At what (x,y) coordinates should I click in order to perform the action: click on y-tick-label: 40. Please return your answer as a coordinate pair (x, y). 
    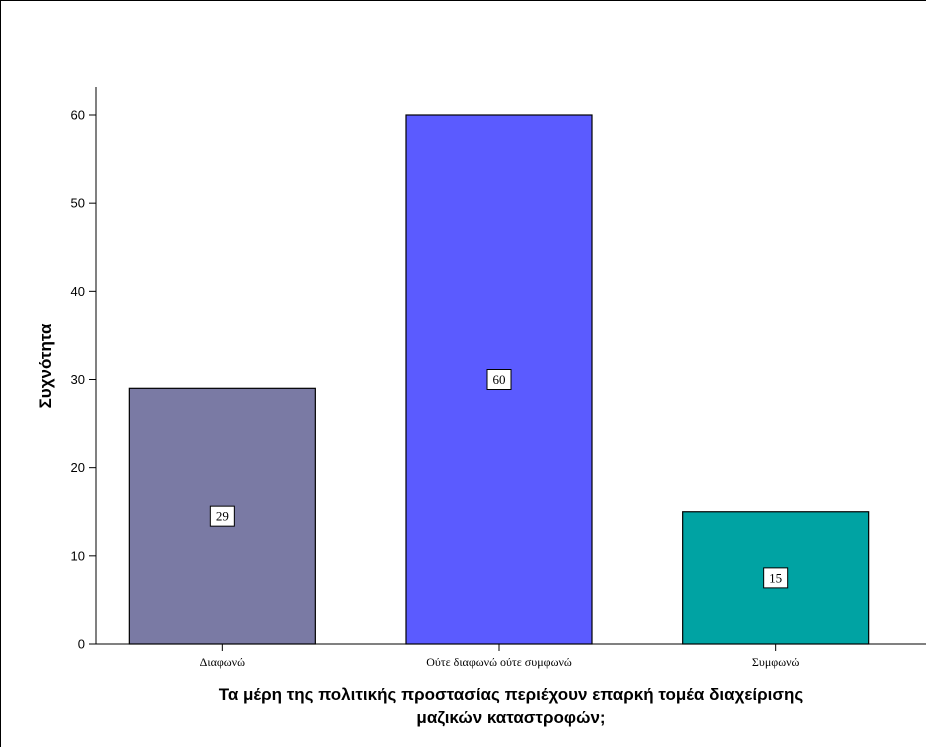
    Looking at the image, I should click on (78, 291).